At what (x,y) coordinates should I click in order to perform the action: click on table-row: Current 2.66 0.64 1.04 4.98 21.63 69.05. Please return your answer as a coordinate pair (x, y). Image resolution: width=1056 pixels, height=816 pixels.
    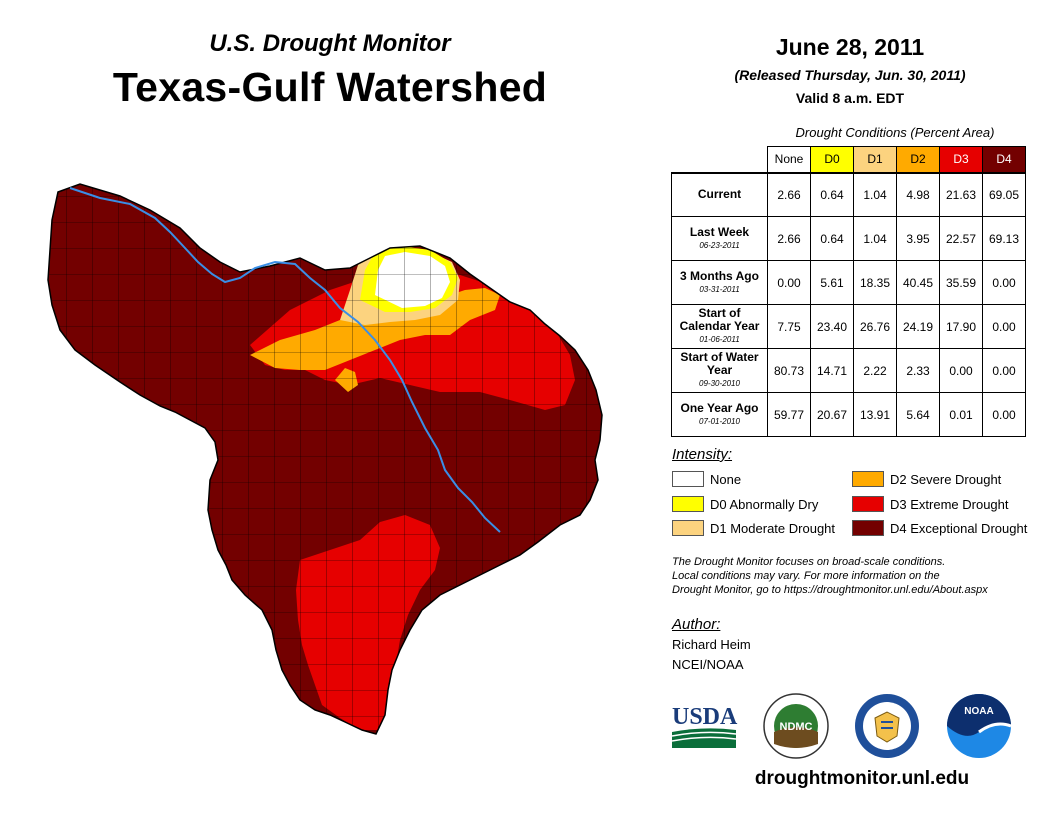
    Looking at the image, I should click on (848, 194).